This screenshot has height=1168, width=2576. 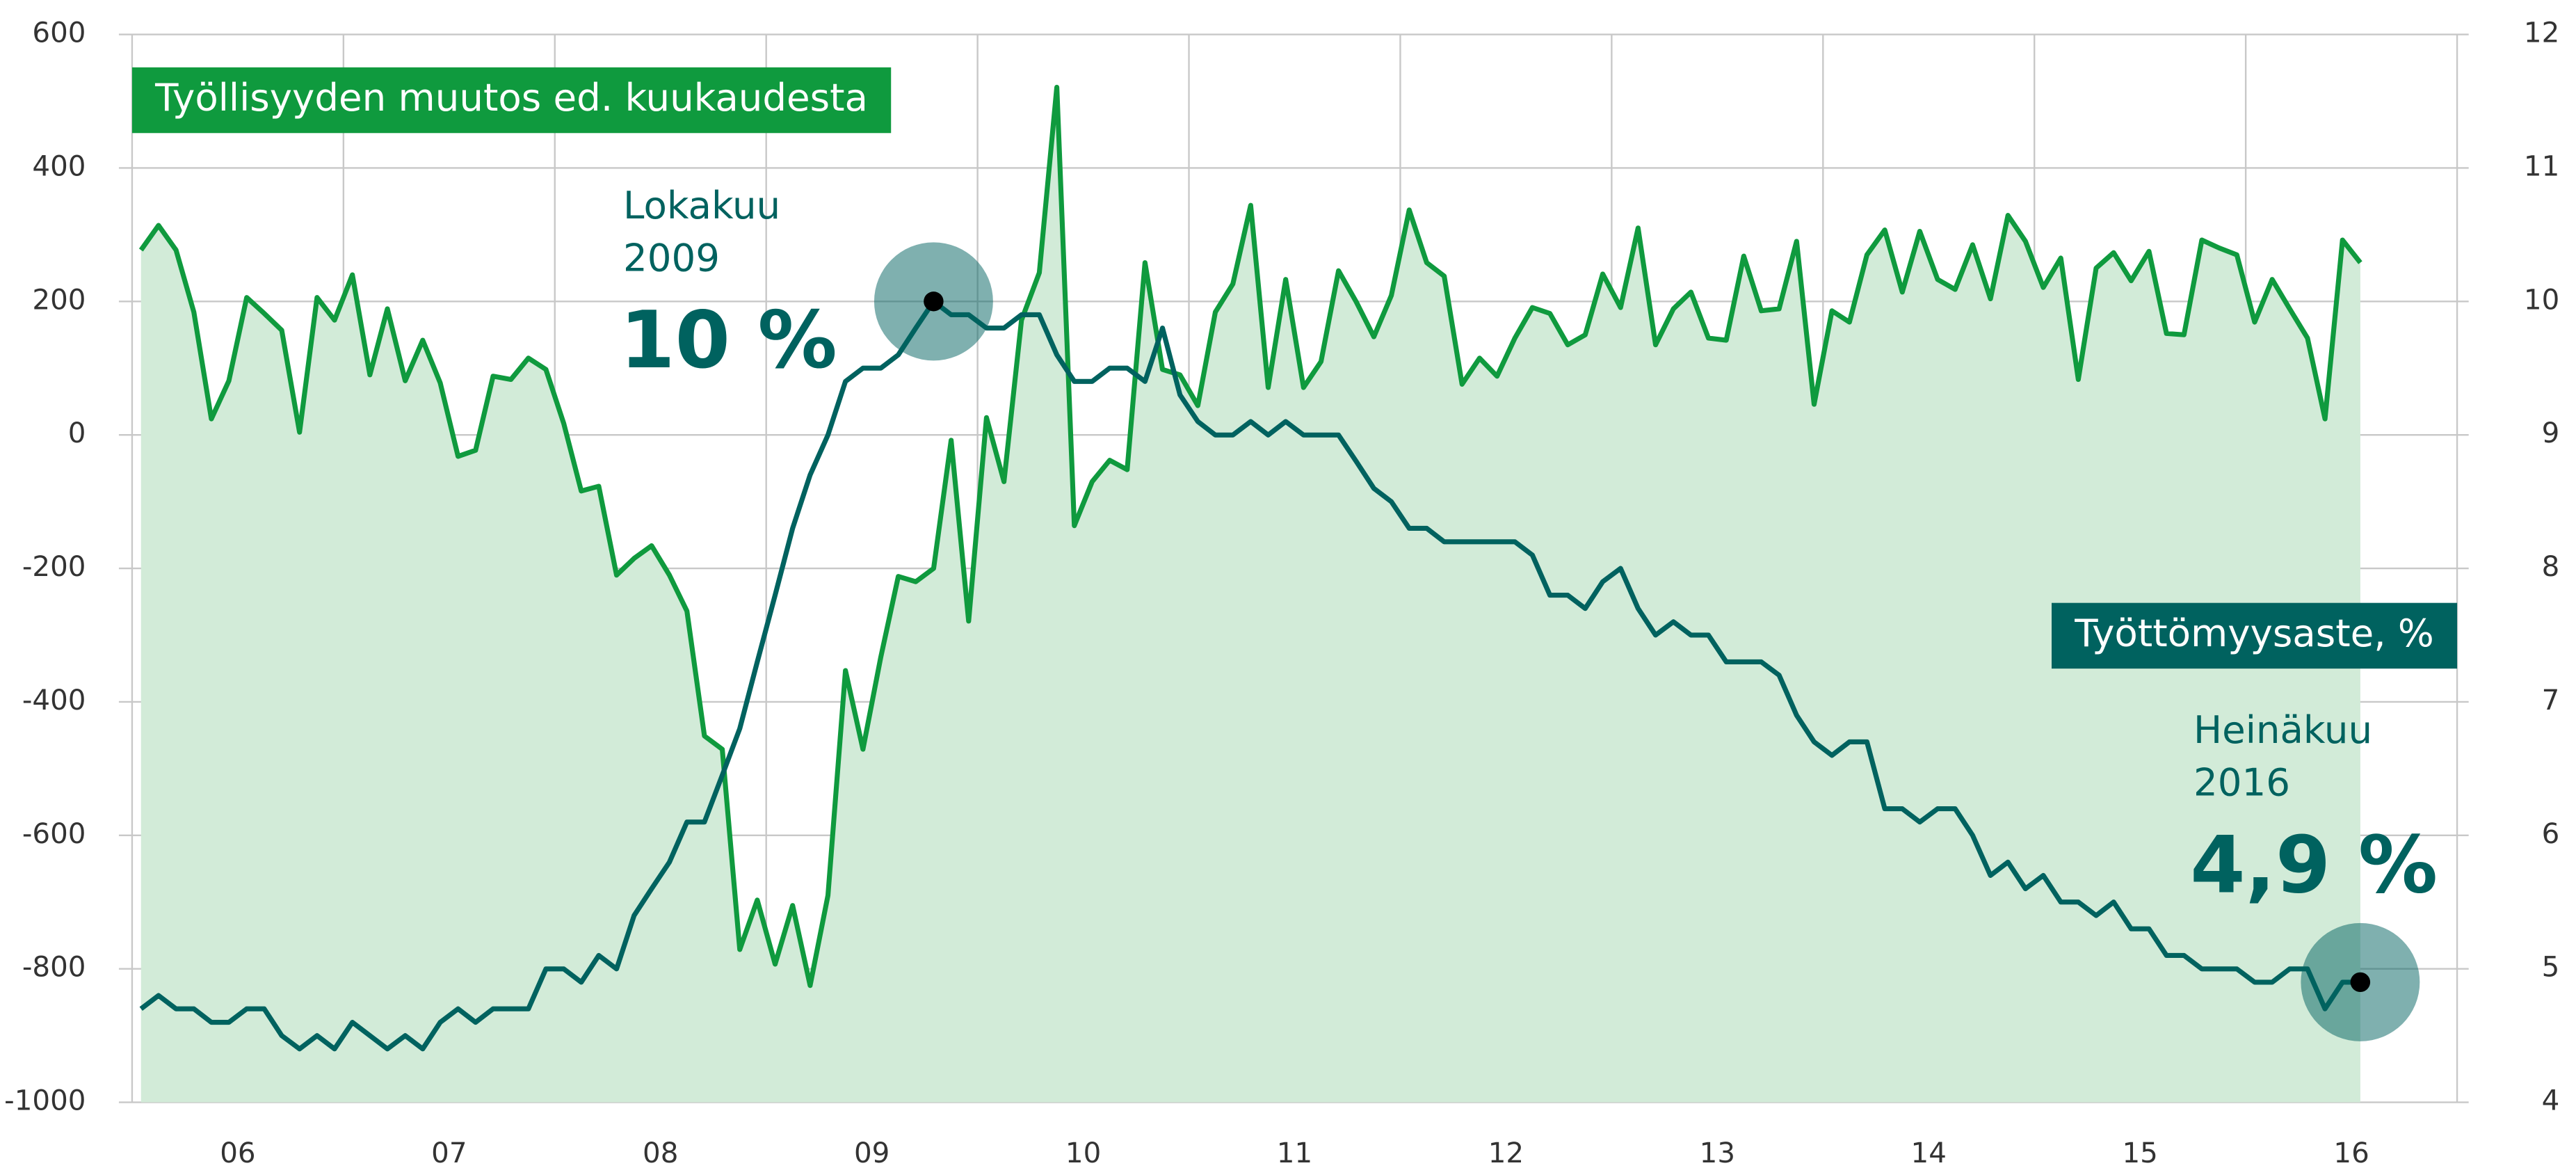 I want to click on y-tick-label: -600, so click(x=54, y=834).